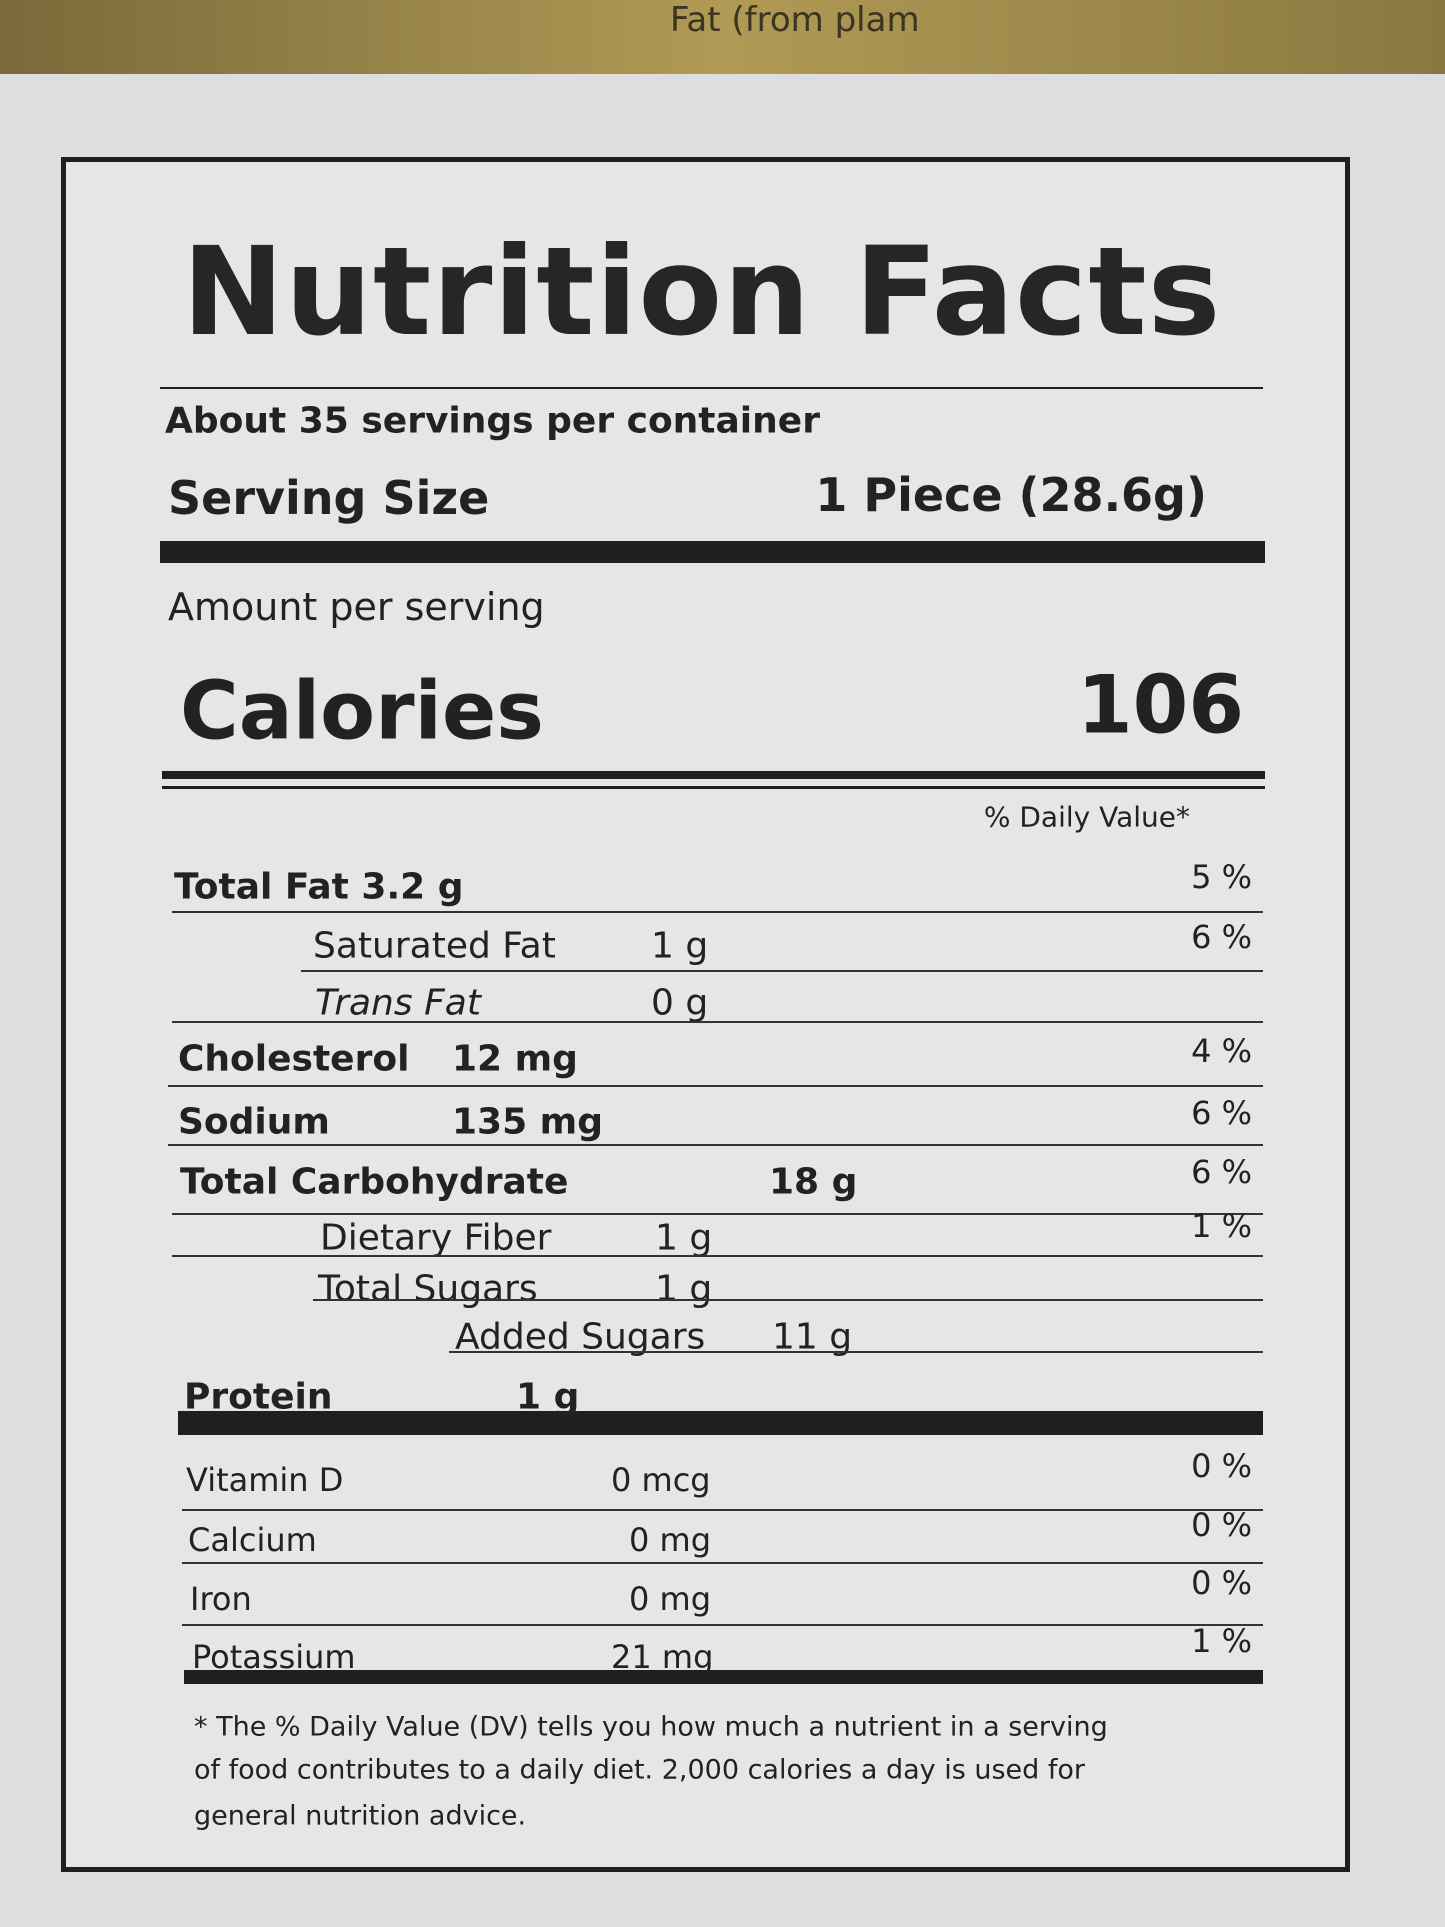 This screenshot has height=1927, width=1445. Describe the element at coordinates (527, 1122) in the screenshot. I see `nutrient-amount: 135 mg` at that location.